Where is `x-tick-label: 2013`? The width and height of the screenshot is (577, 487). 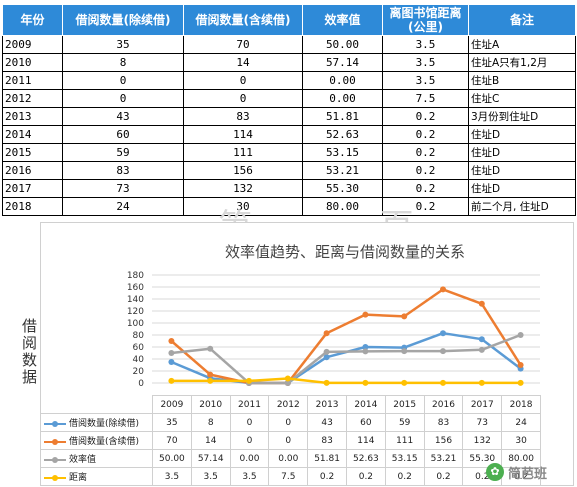
x-tick-label: 2013 is located at coordinates (327, 404).